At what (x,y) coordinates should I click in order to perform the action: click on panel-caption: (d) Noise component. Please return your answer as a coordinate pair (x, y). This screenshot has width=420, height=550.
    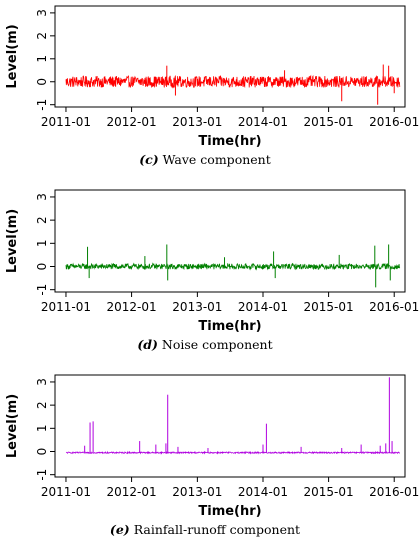
    Looking at the image, I should click on (204, 344).